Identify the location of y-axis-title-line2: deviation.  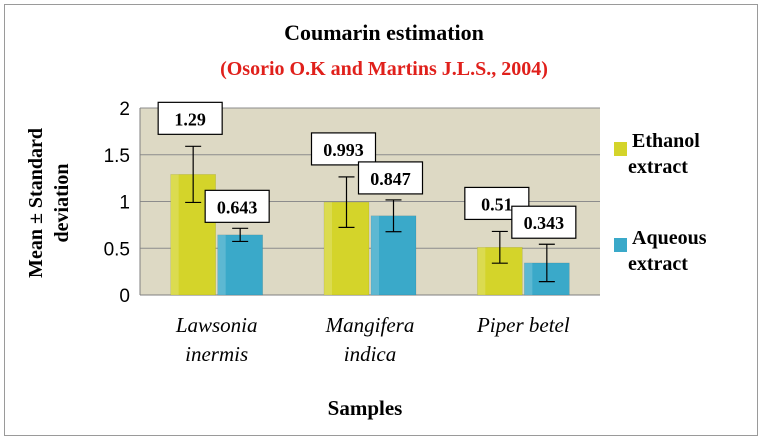
(62, 203).